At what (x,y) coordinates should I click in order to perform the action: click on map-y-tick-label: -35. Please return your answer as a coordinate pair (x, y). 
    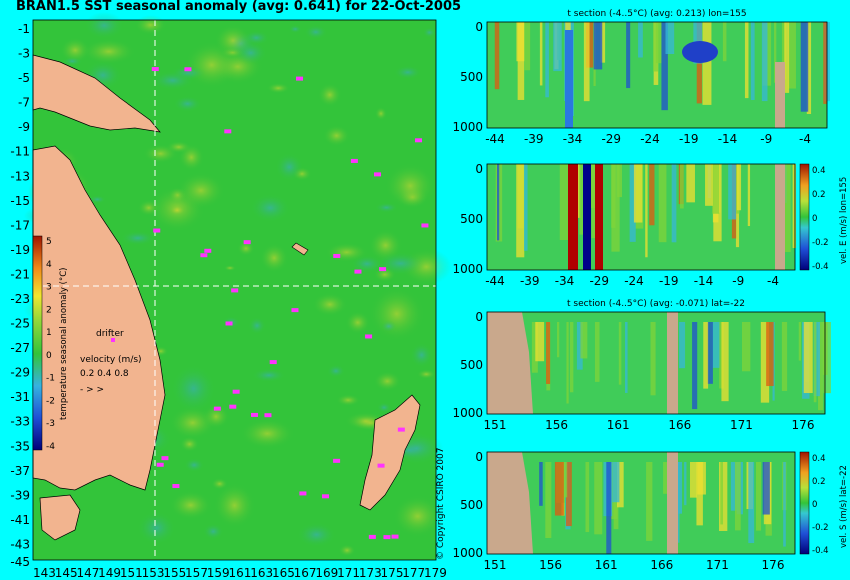
    Looking at the image, I should click on (20, 446).